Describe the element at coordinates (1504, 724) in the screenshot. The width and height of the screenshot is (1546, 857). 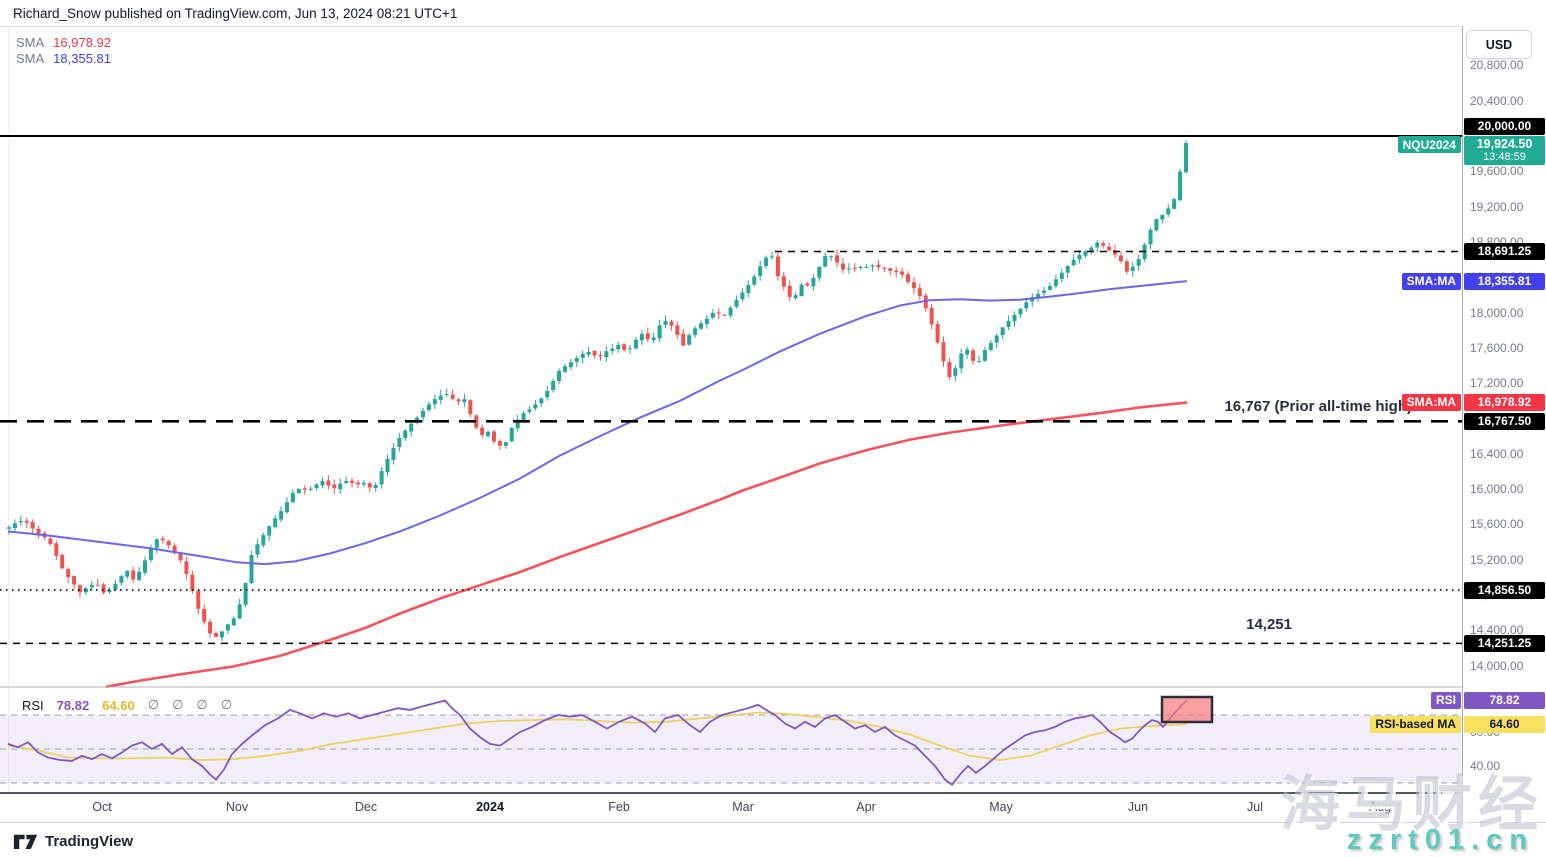
I see `rsi-axis-badge-64.60: 64.60` at that location.